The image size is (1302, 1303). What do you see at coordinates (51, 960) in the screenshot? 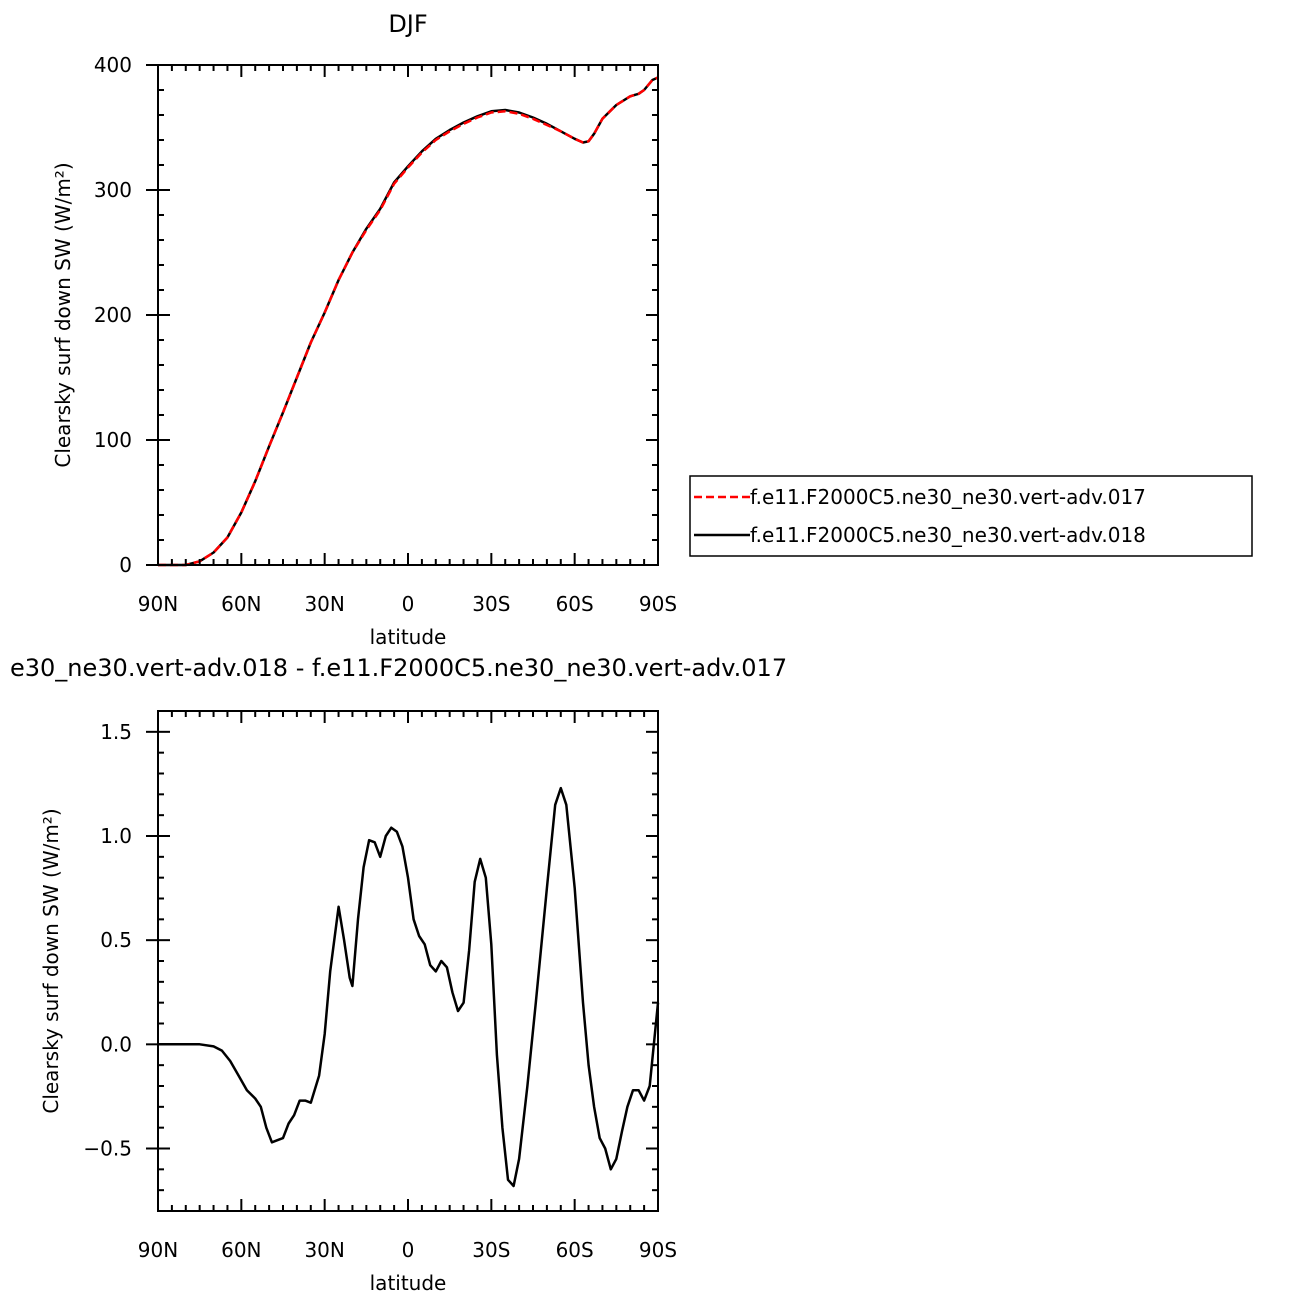
I see `bottom-chart-ylabel: Clearsky surf down SW (W/m²)` at bounding box center [51, 960].